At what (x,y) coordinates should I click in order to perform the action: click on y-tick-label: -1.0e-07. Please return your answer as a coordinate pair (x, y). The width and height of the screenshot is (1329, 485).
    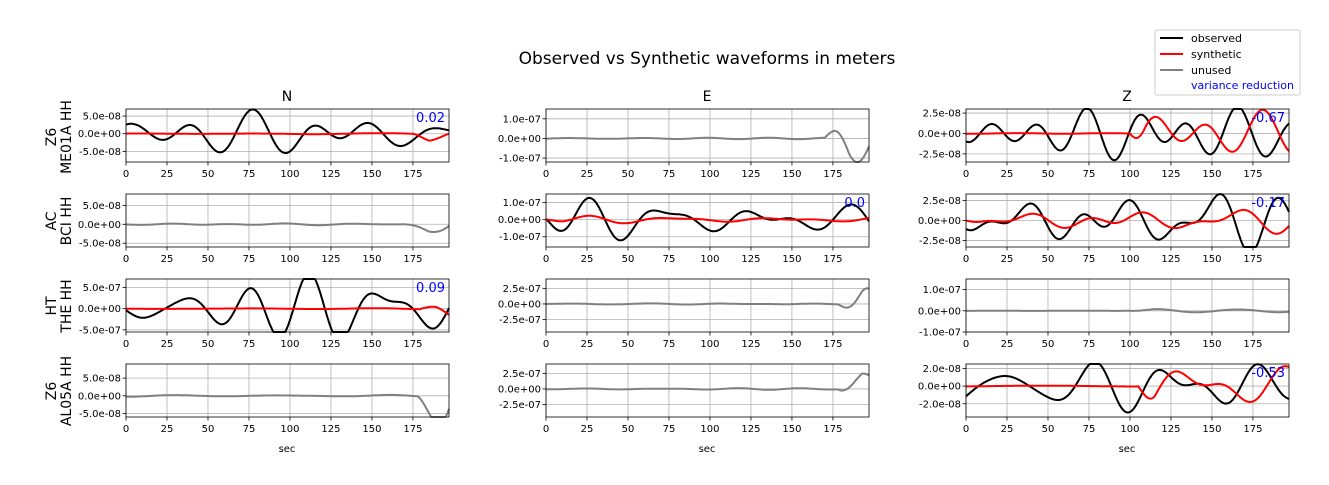
    Looking at the image, I should click on (520, 237).